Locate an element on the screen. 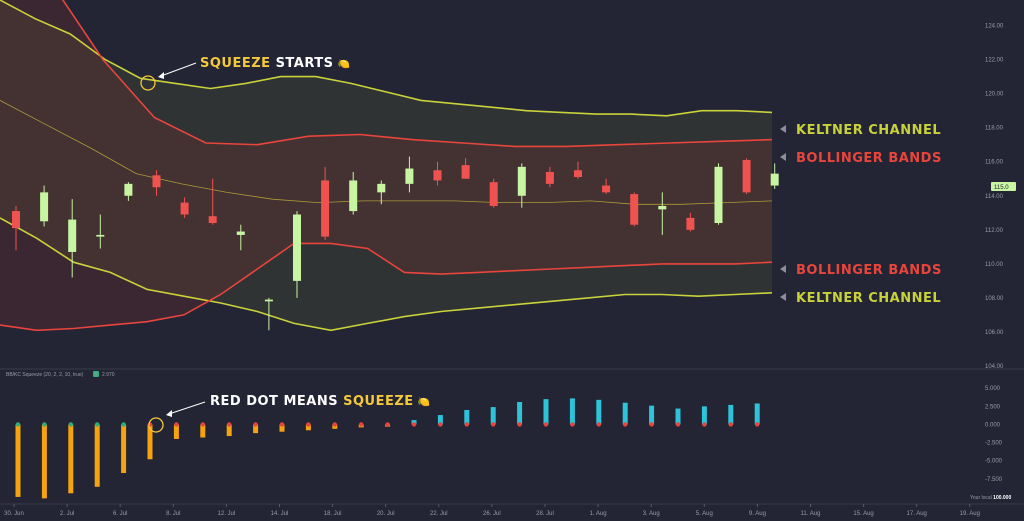 Image resolution: width=1024 pixels, height=521 pixels. x-tick-label: 14. Jul is located at coordinates (280, 514).